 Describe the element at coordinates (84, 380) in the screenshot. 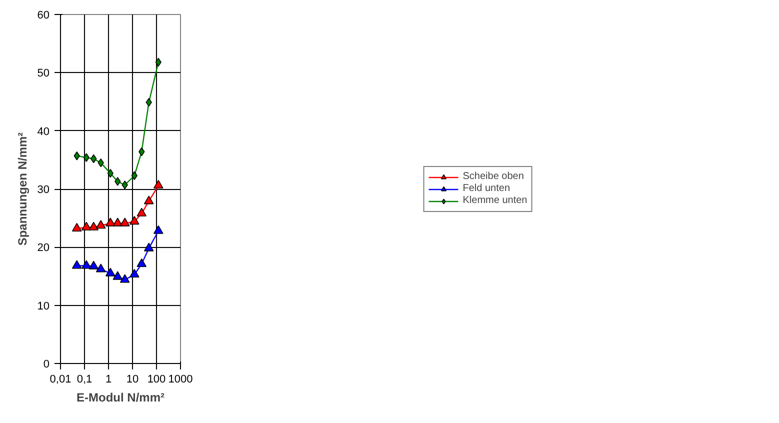

I see `x-tick-label: 0,1` at that location.